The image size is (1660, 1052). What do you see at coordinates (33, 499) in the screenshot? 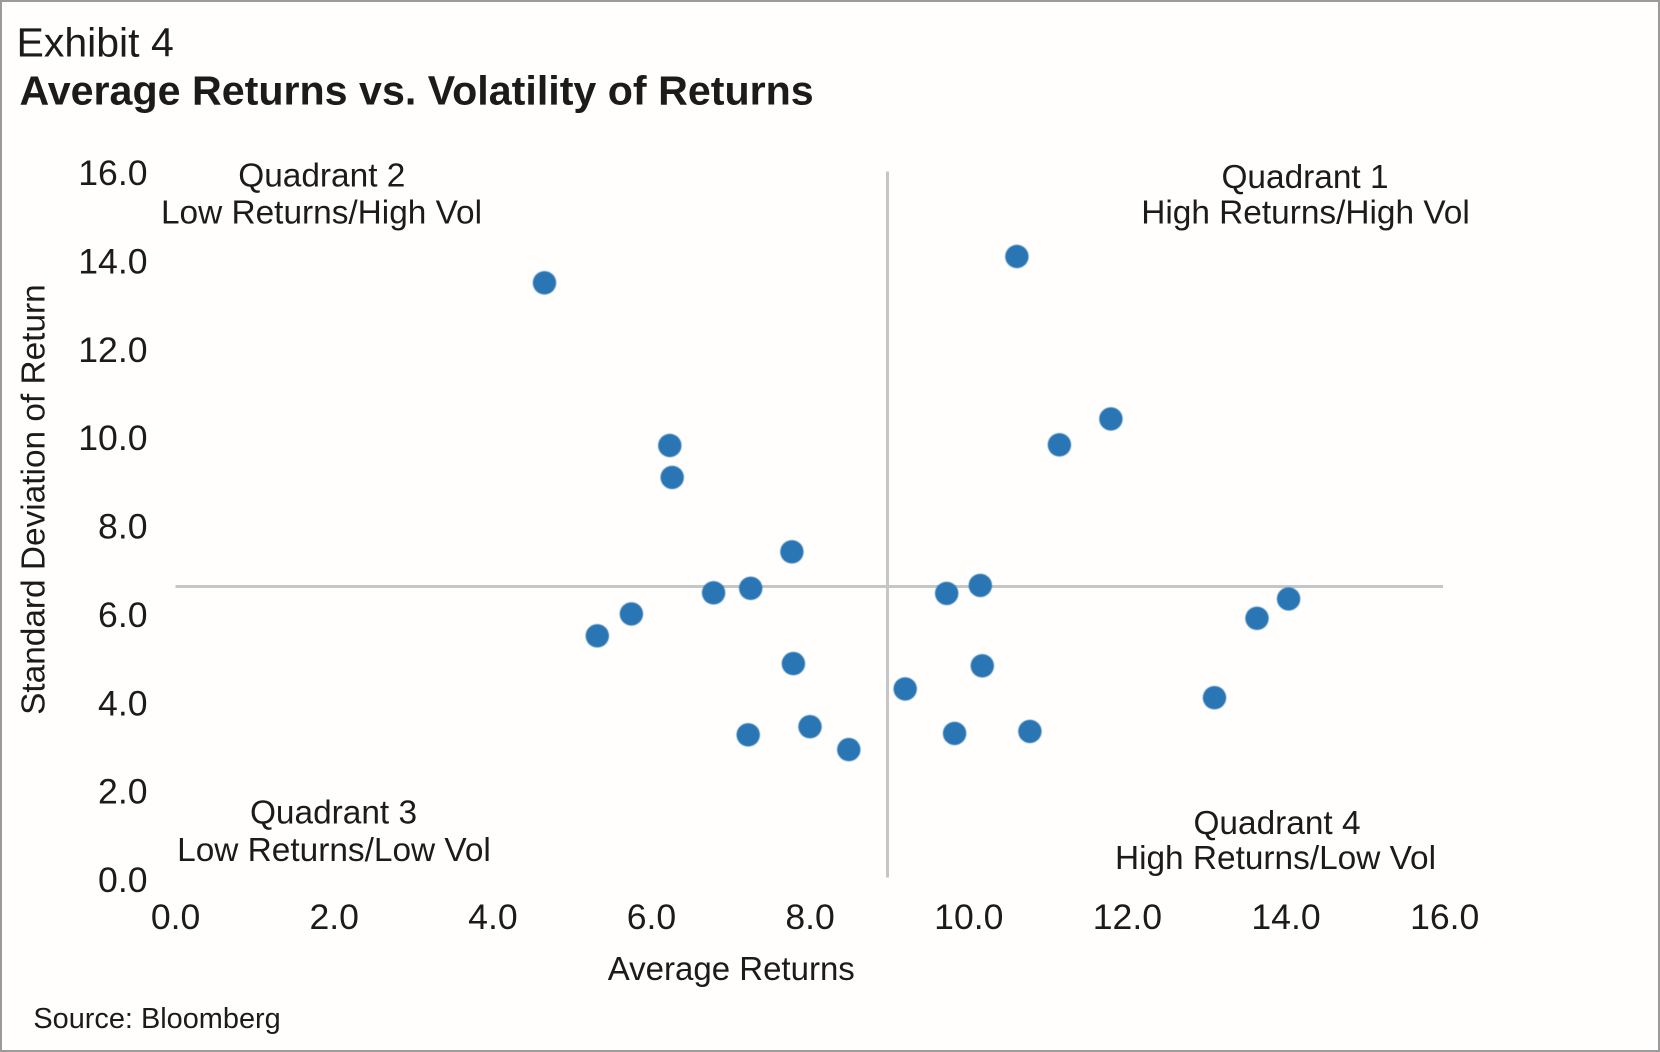
I see `svg-text: Standard Deviation of Return` at bounding box center [33, 499].